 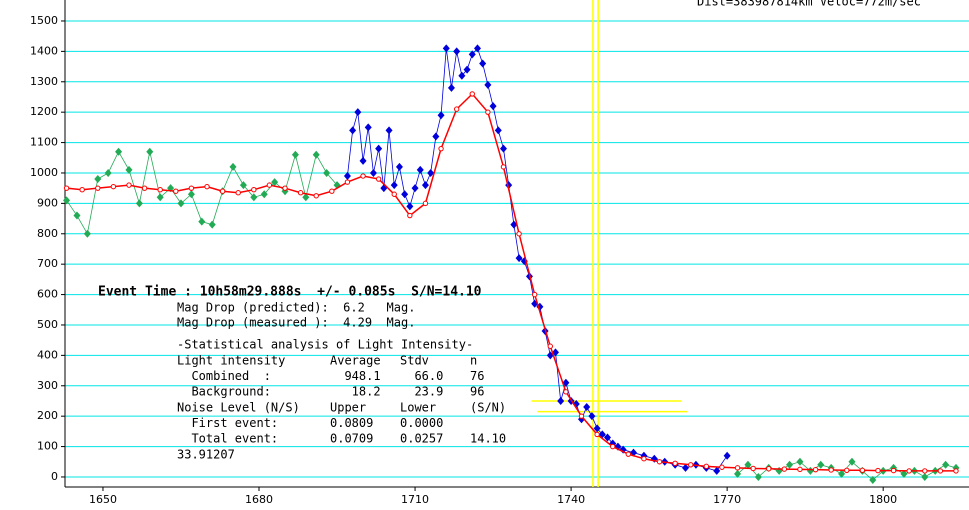 What do you see at coordinates (477, 392) in the screenshot?
I see `stats-cell: 96` at bounding box center [477, 392].